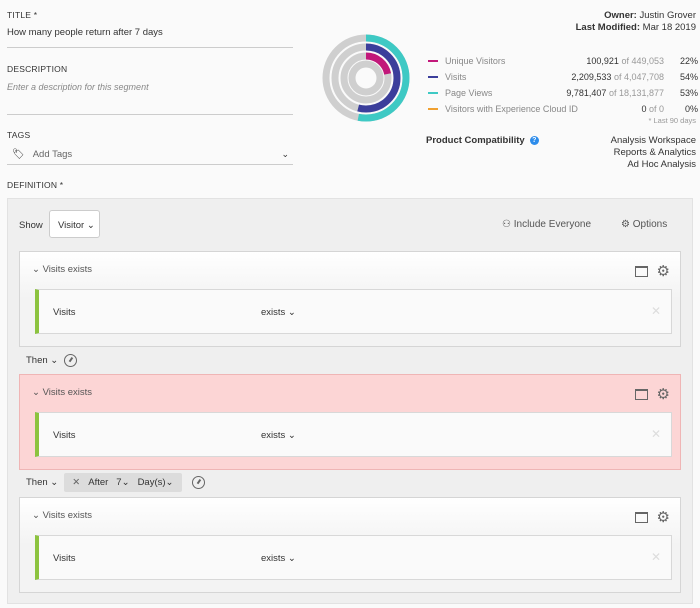 The image size is (700, 608). I want to click on metric-value: 100,921, so click(602, 61).